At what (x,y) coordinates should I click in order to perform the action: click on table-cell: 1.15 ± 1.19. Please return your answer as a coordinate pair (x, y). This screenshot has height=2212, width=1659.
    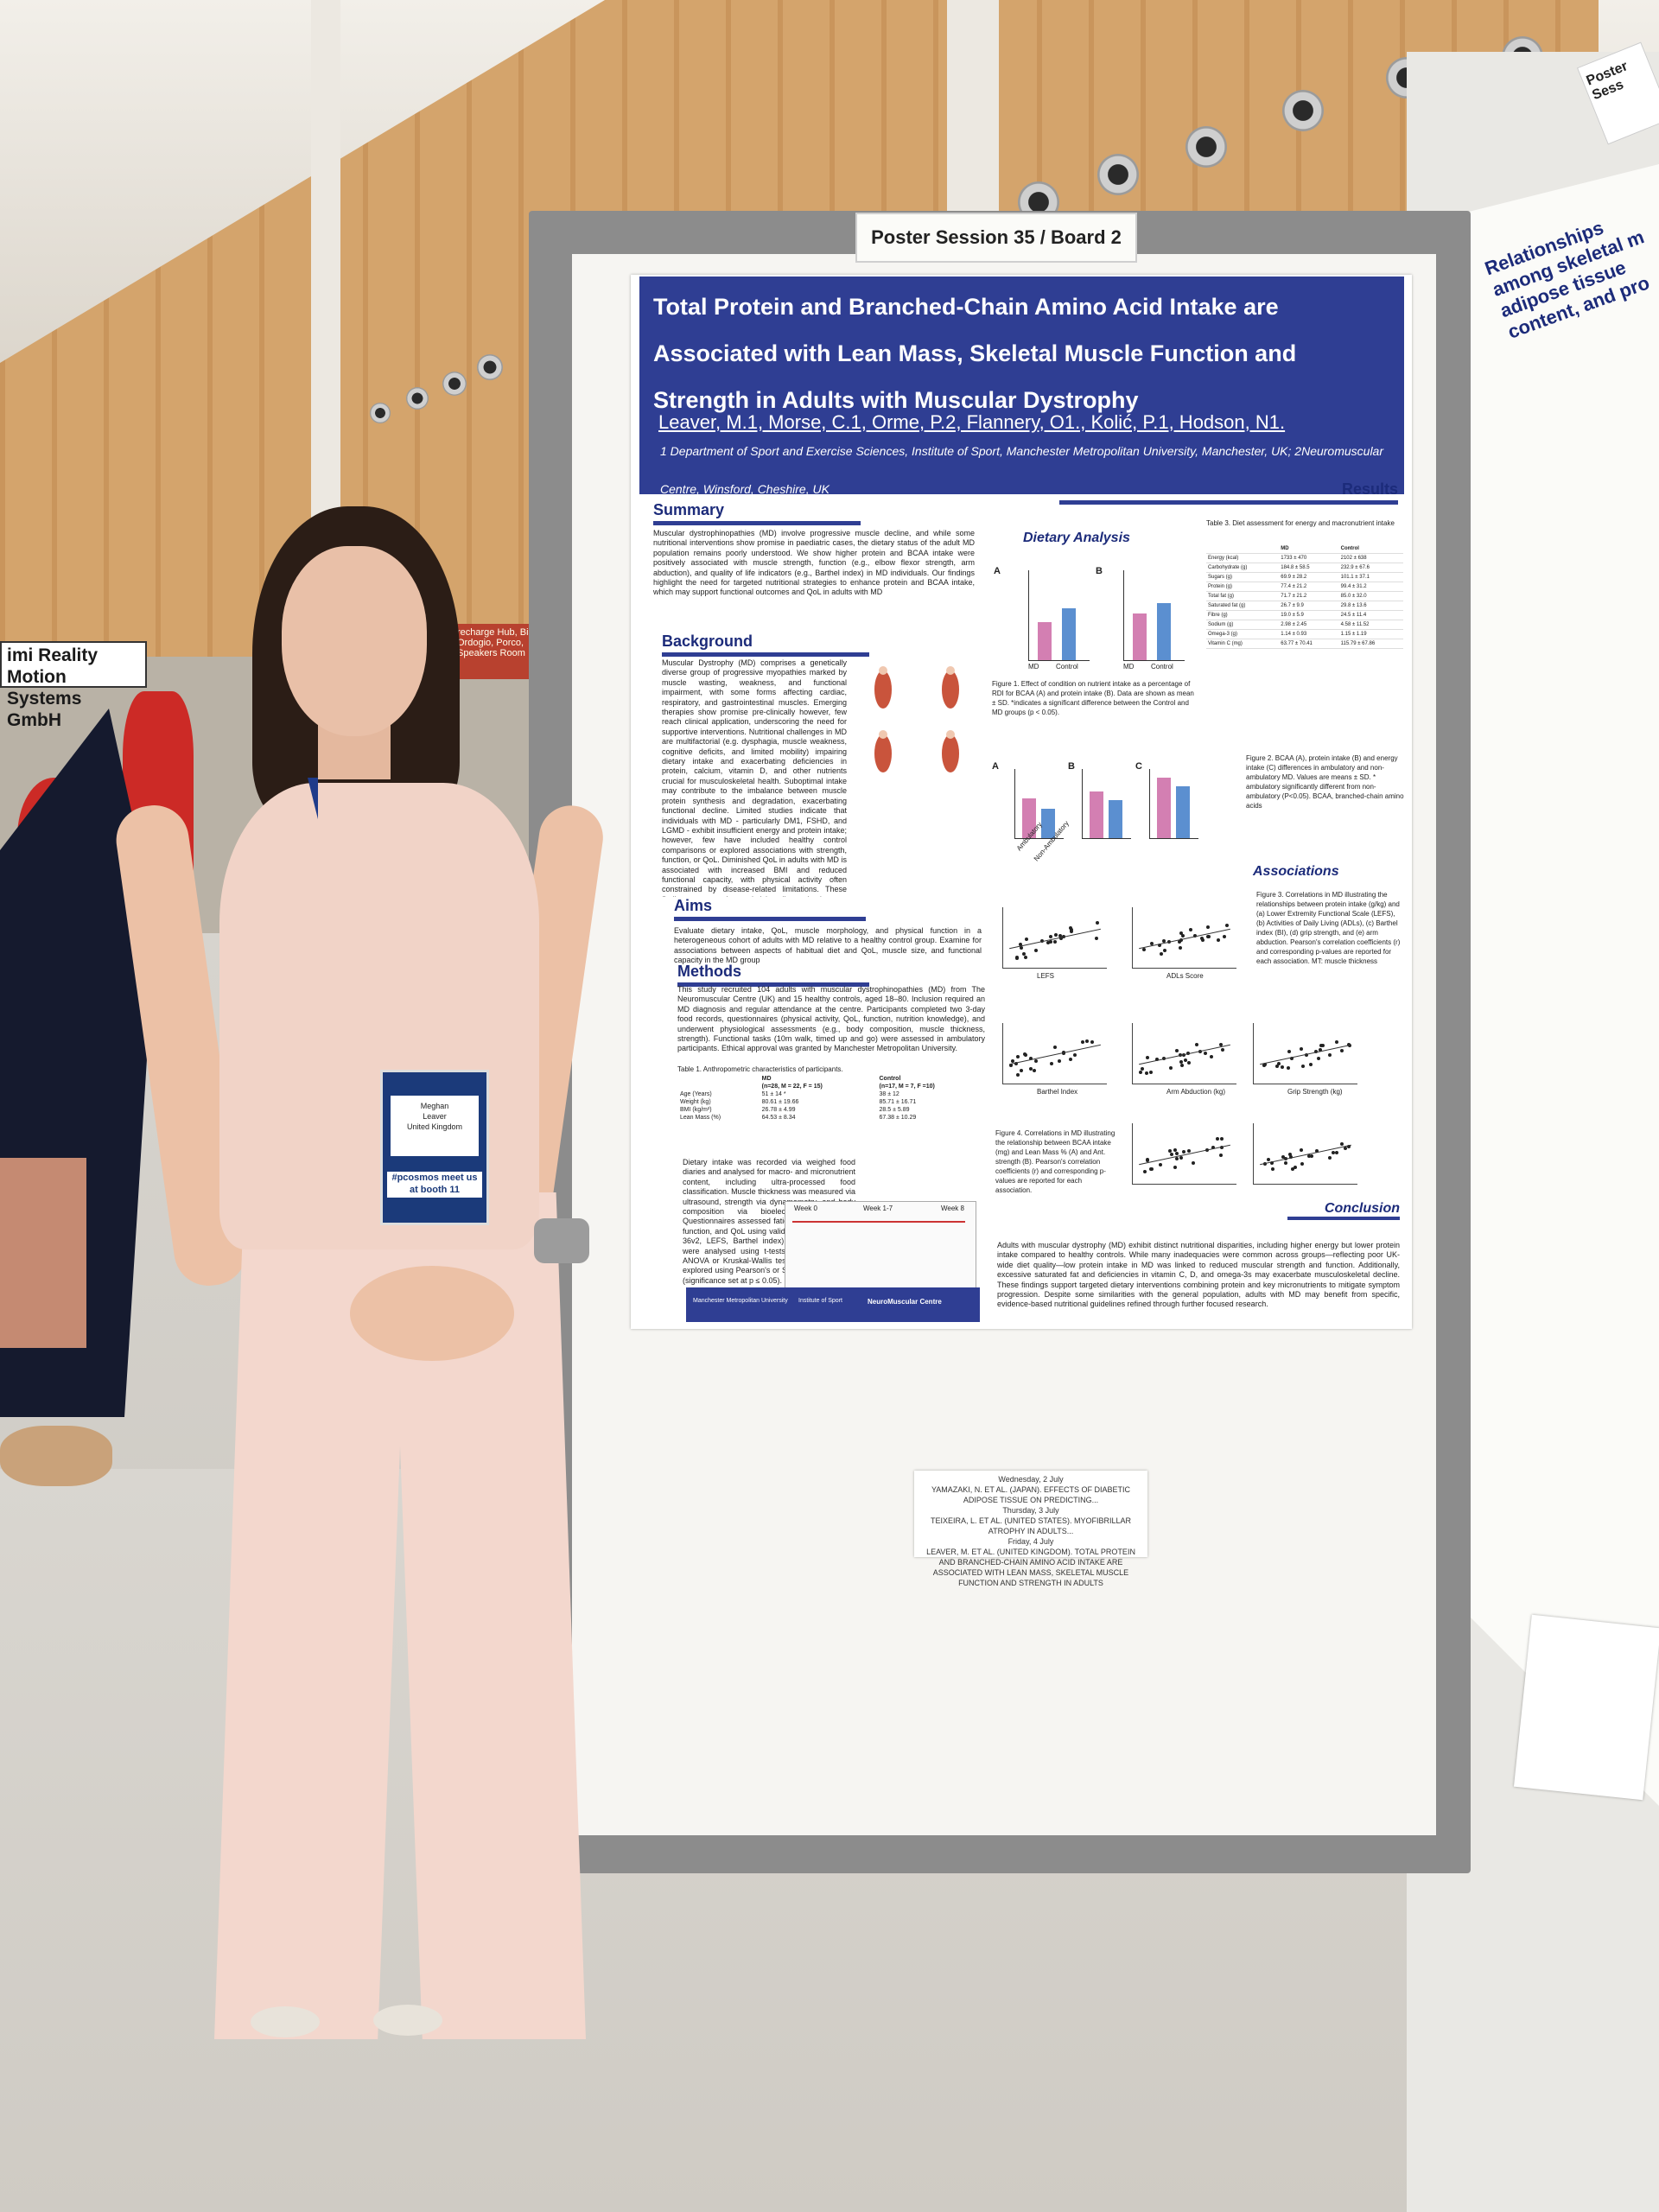
    Looking at the image, I should click on (1370, 634).